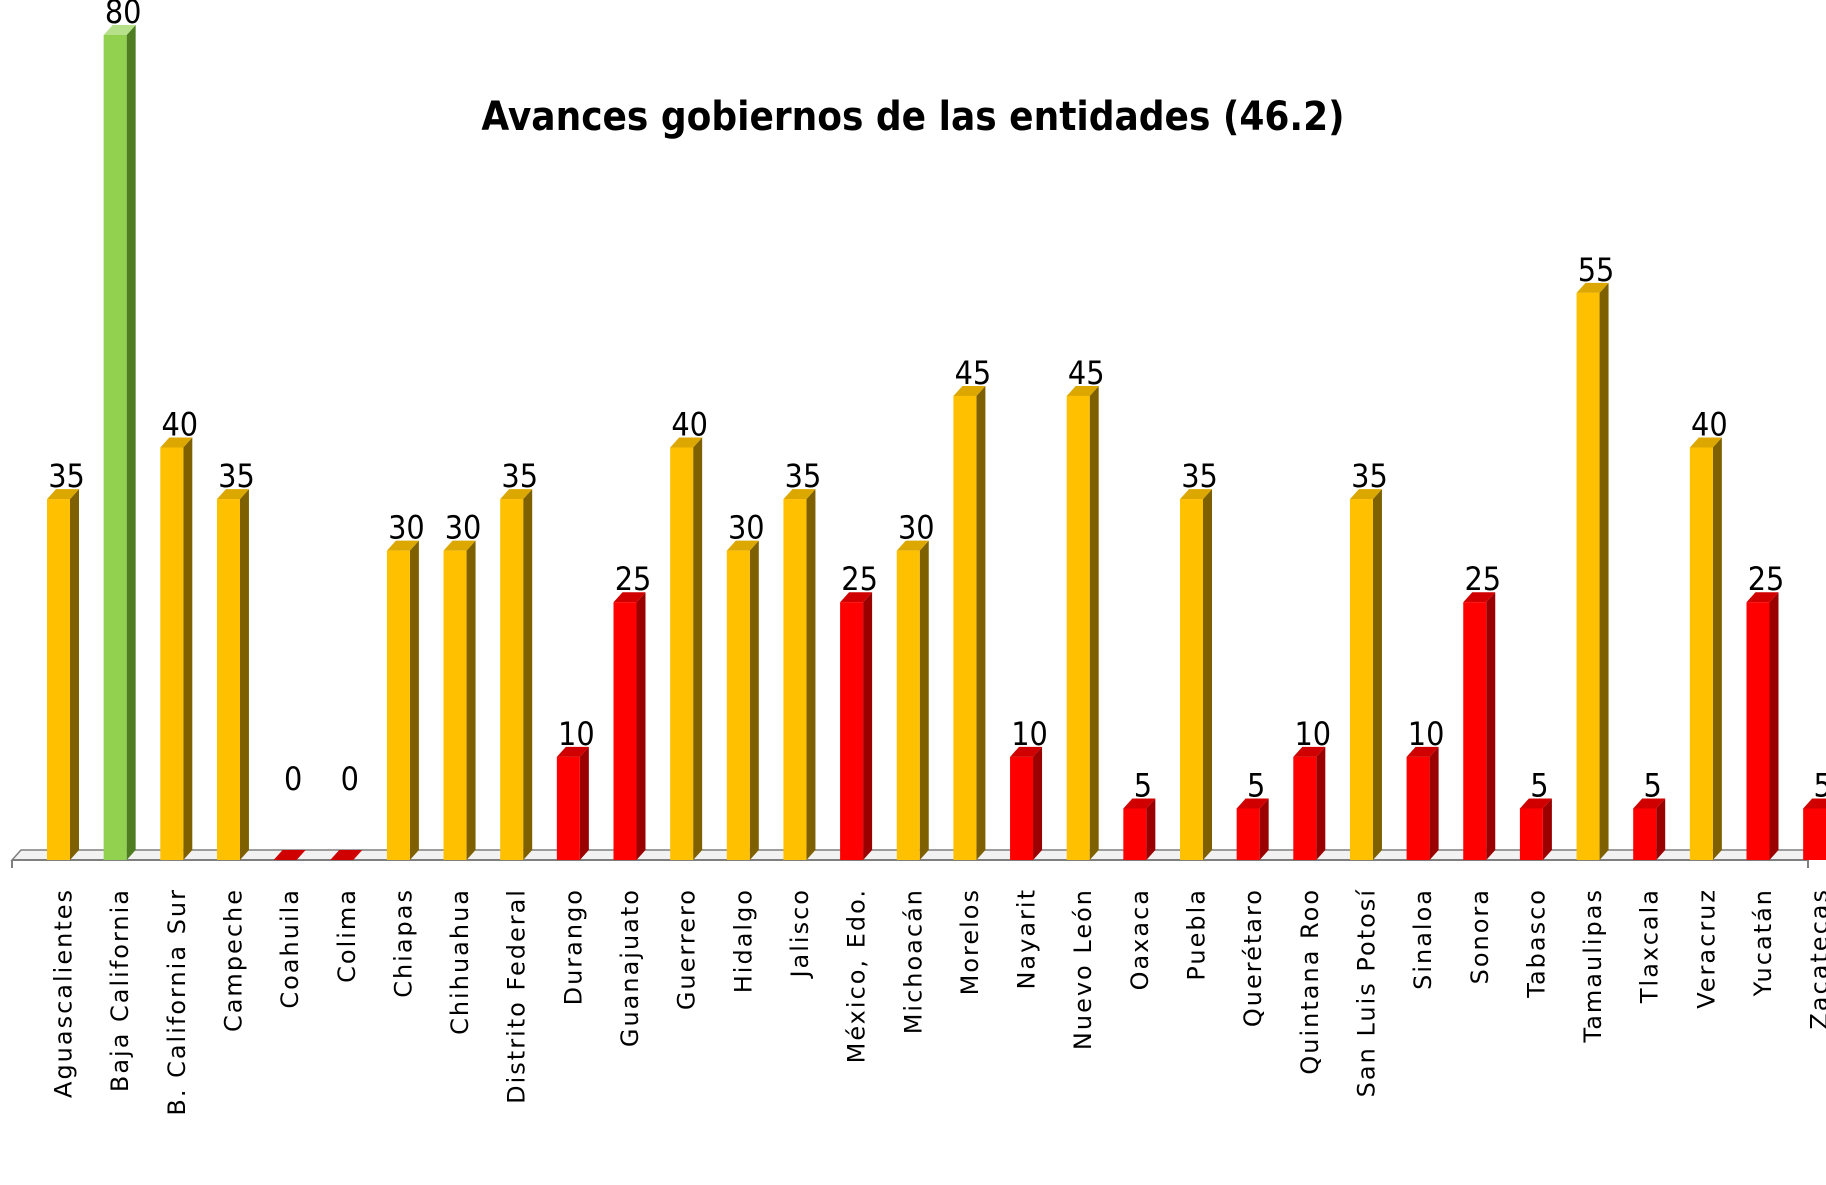 The image size is (1826, 1185). I want to click on category-label: Nayarit, so click(1027, 939).